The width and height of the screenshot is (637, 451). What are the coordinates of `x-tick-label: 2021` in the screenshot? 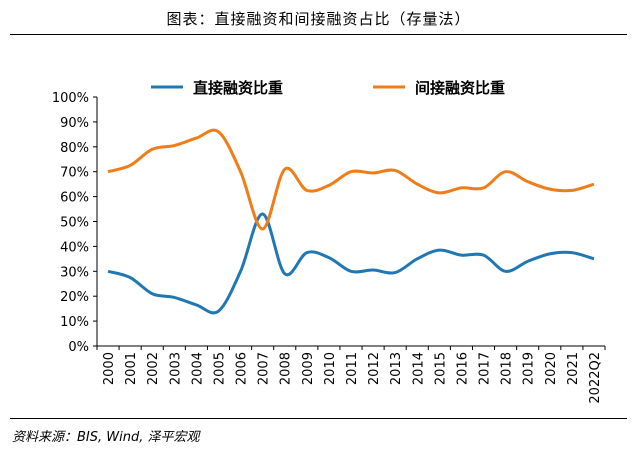 It's located at (573, 368).